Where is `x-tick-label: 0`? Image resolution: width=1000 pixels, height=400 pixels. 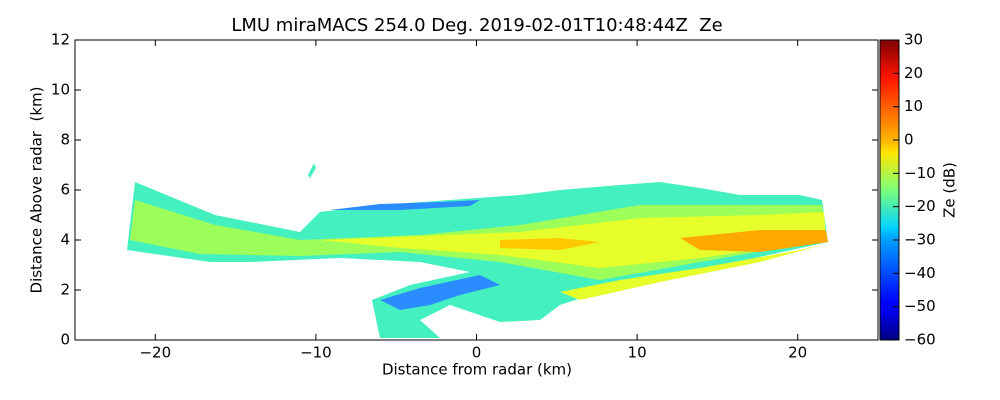 x-tick-label: 0 is located at coordinates (477, 353).